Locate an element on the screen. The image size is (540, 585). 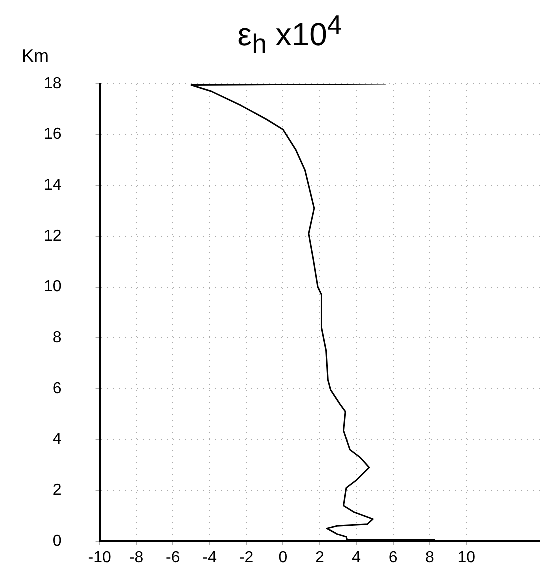
chart-title: ε$_{h}$ x10$^{4}$ is located at coordinates (290, 35).